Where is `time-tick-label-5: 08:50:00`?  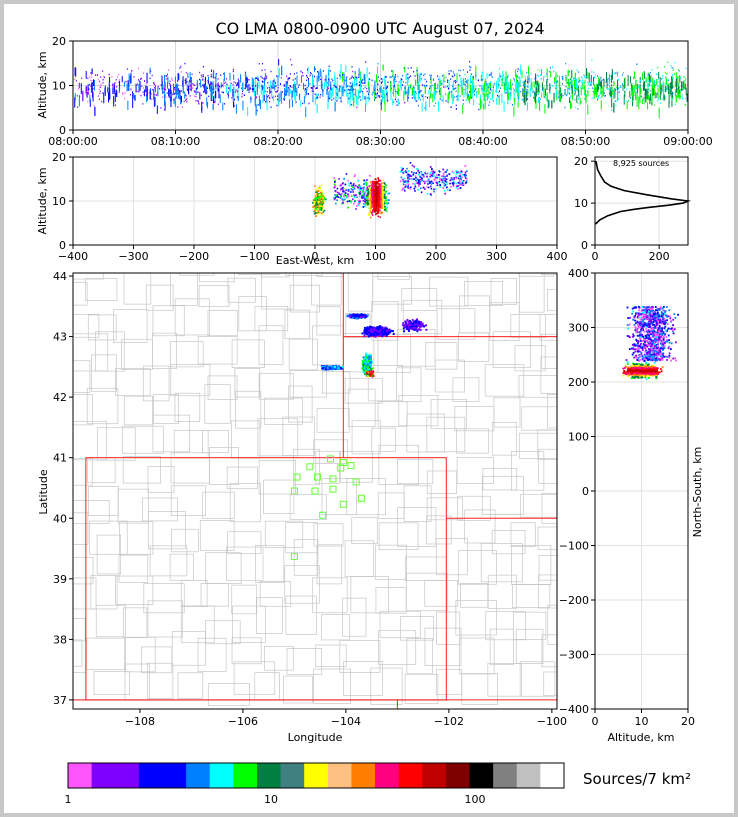
time-tick-label-5: 08:50:00 is located at coordinates (585, 141).